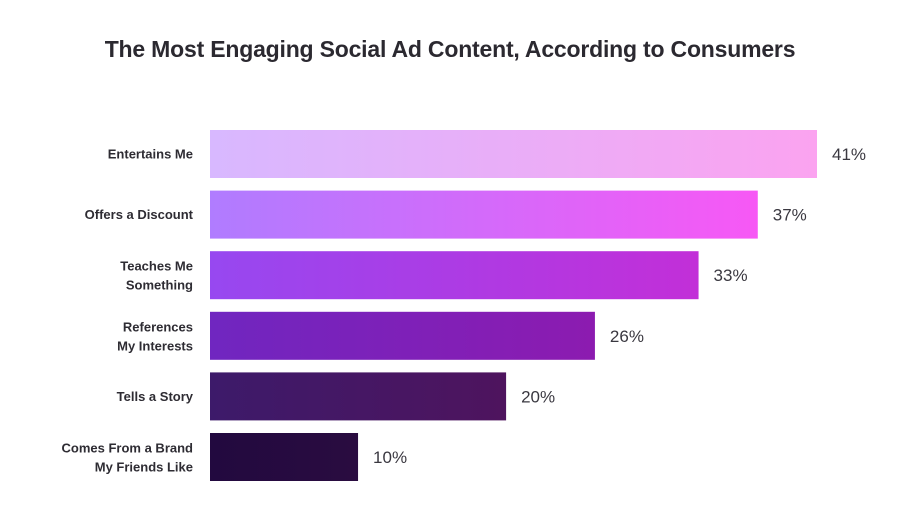 The width and height of the screenshot is (900, 520). I want to click on value-label: 10%, so click(390, 457).